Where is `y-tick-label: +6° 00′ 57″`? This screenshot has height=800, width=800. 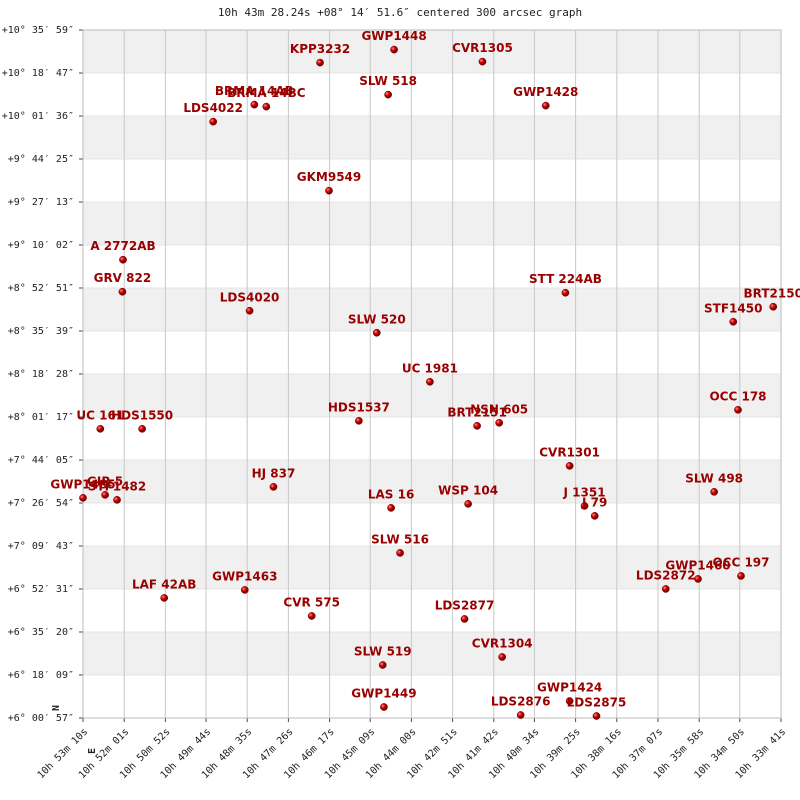
y-tick-label: +6° 00′ 57″ is located at coordinates (41, 718).